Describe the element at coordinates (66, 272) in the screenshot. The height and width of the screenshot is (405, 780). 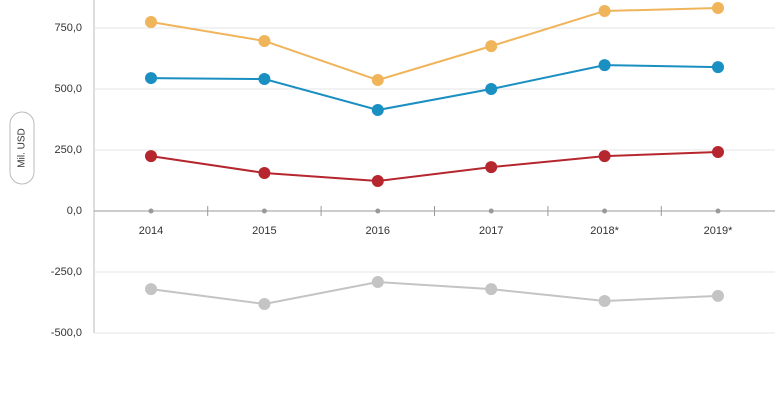
I see `y-tick-label: -250,0` at that location.